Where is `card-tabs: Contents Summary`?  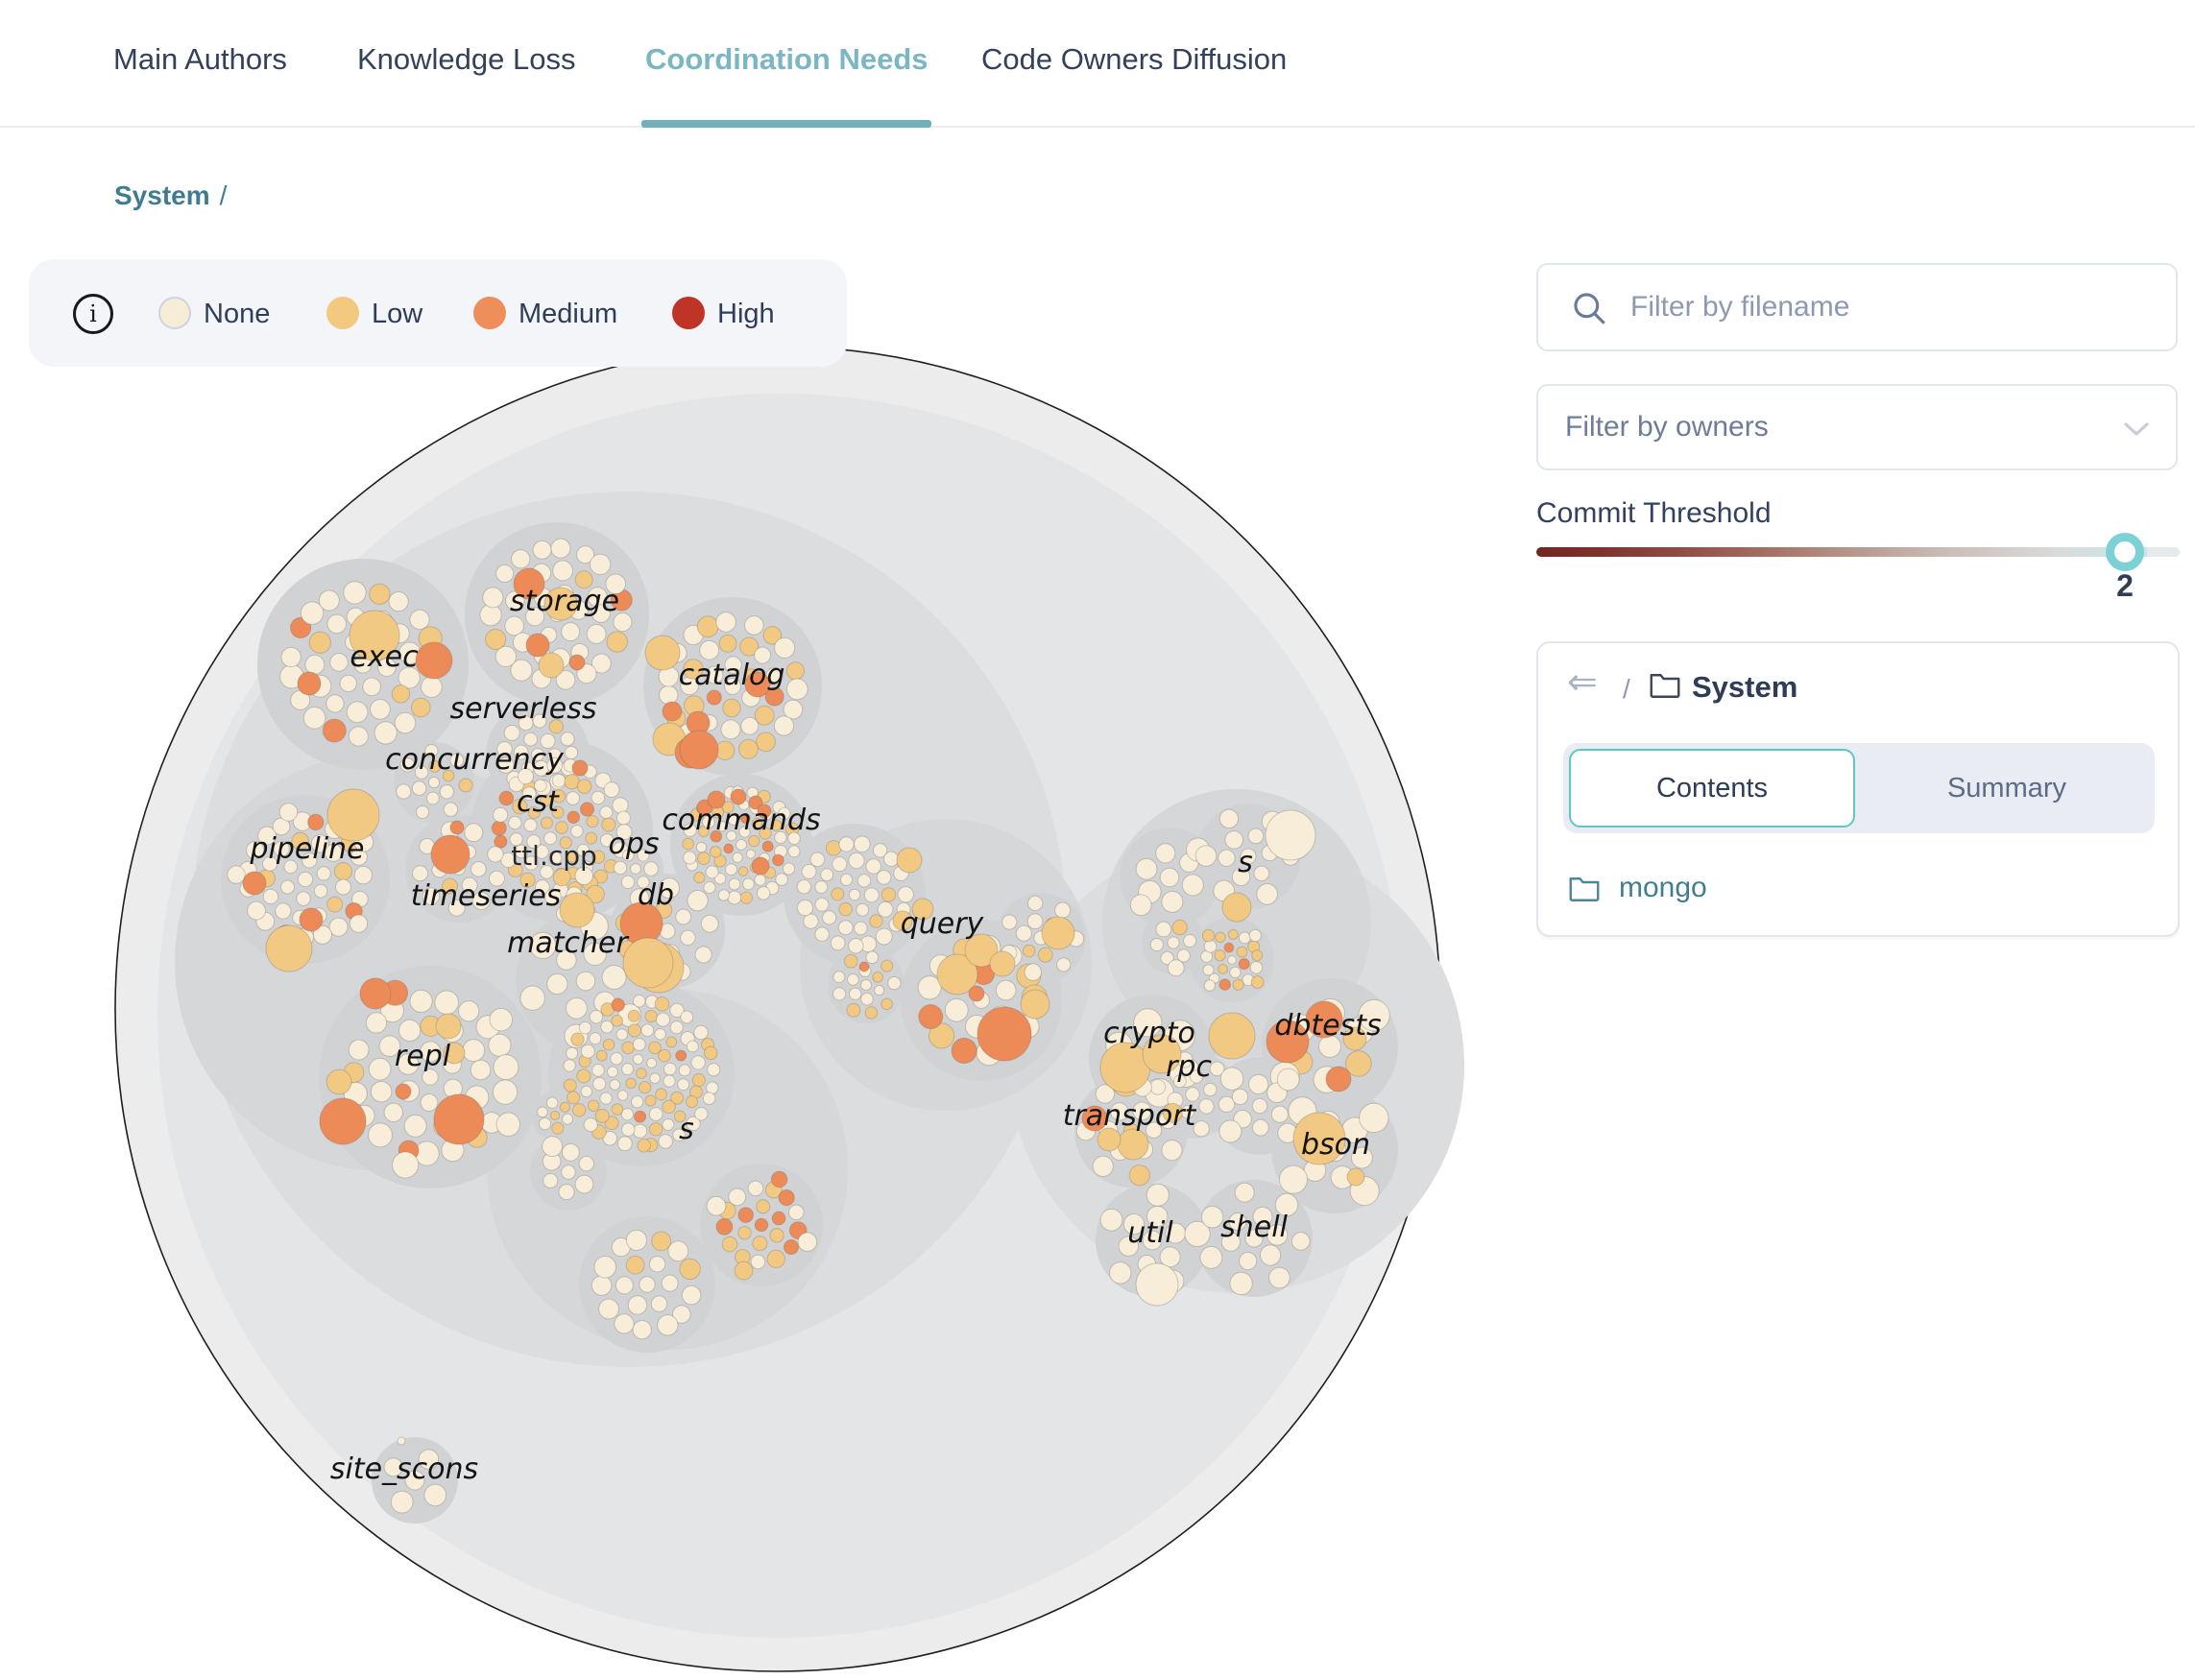
card-tabs: Contents Summary is located at coordinates (1859, 788).